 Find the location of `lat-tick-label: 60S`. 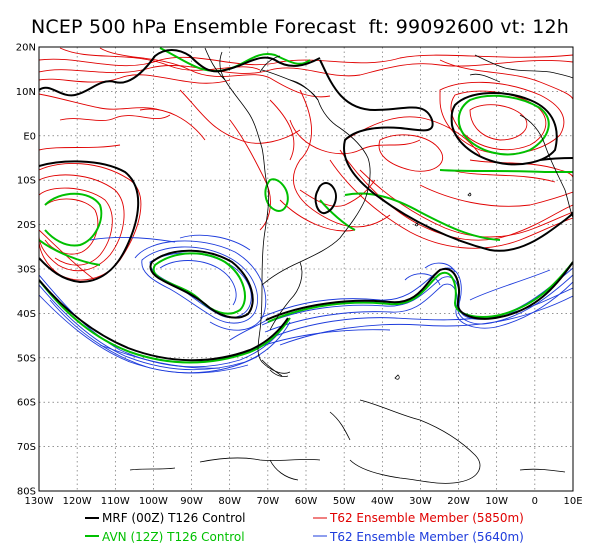

lat-tick-label: 60S is located at coordinates (26, 403).